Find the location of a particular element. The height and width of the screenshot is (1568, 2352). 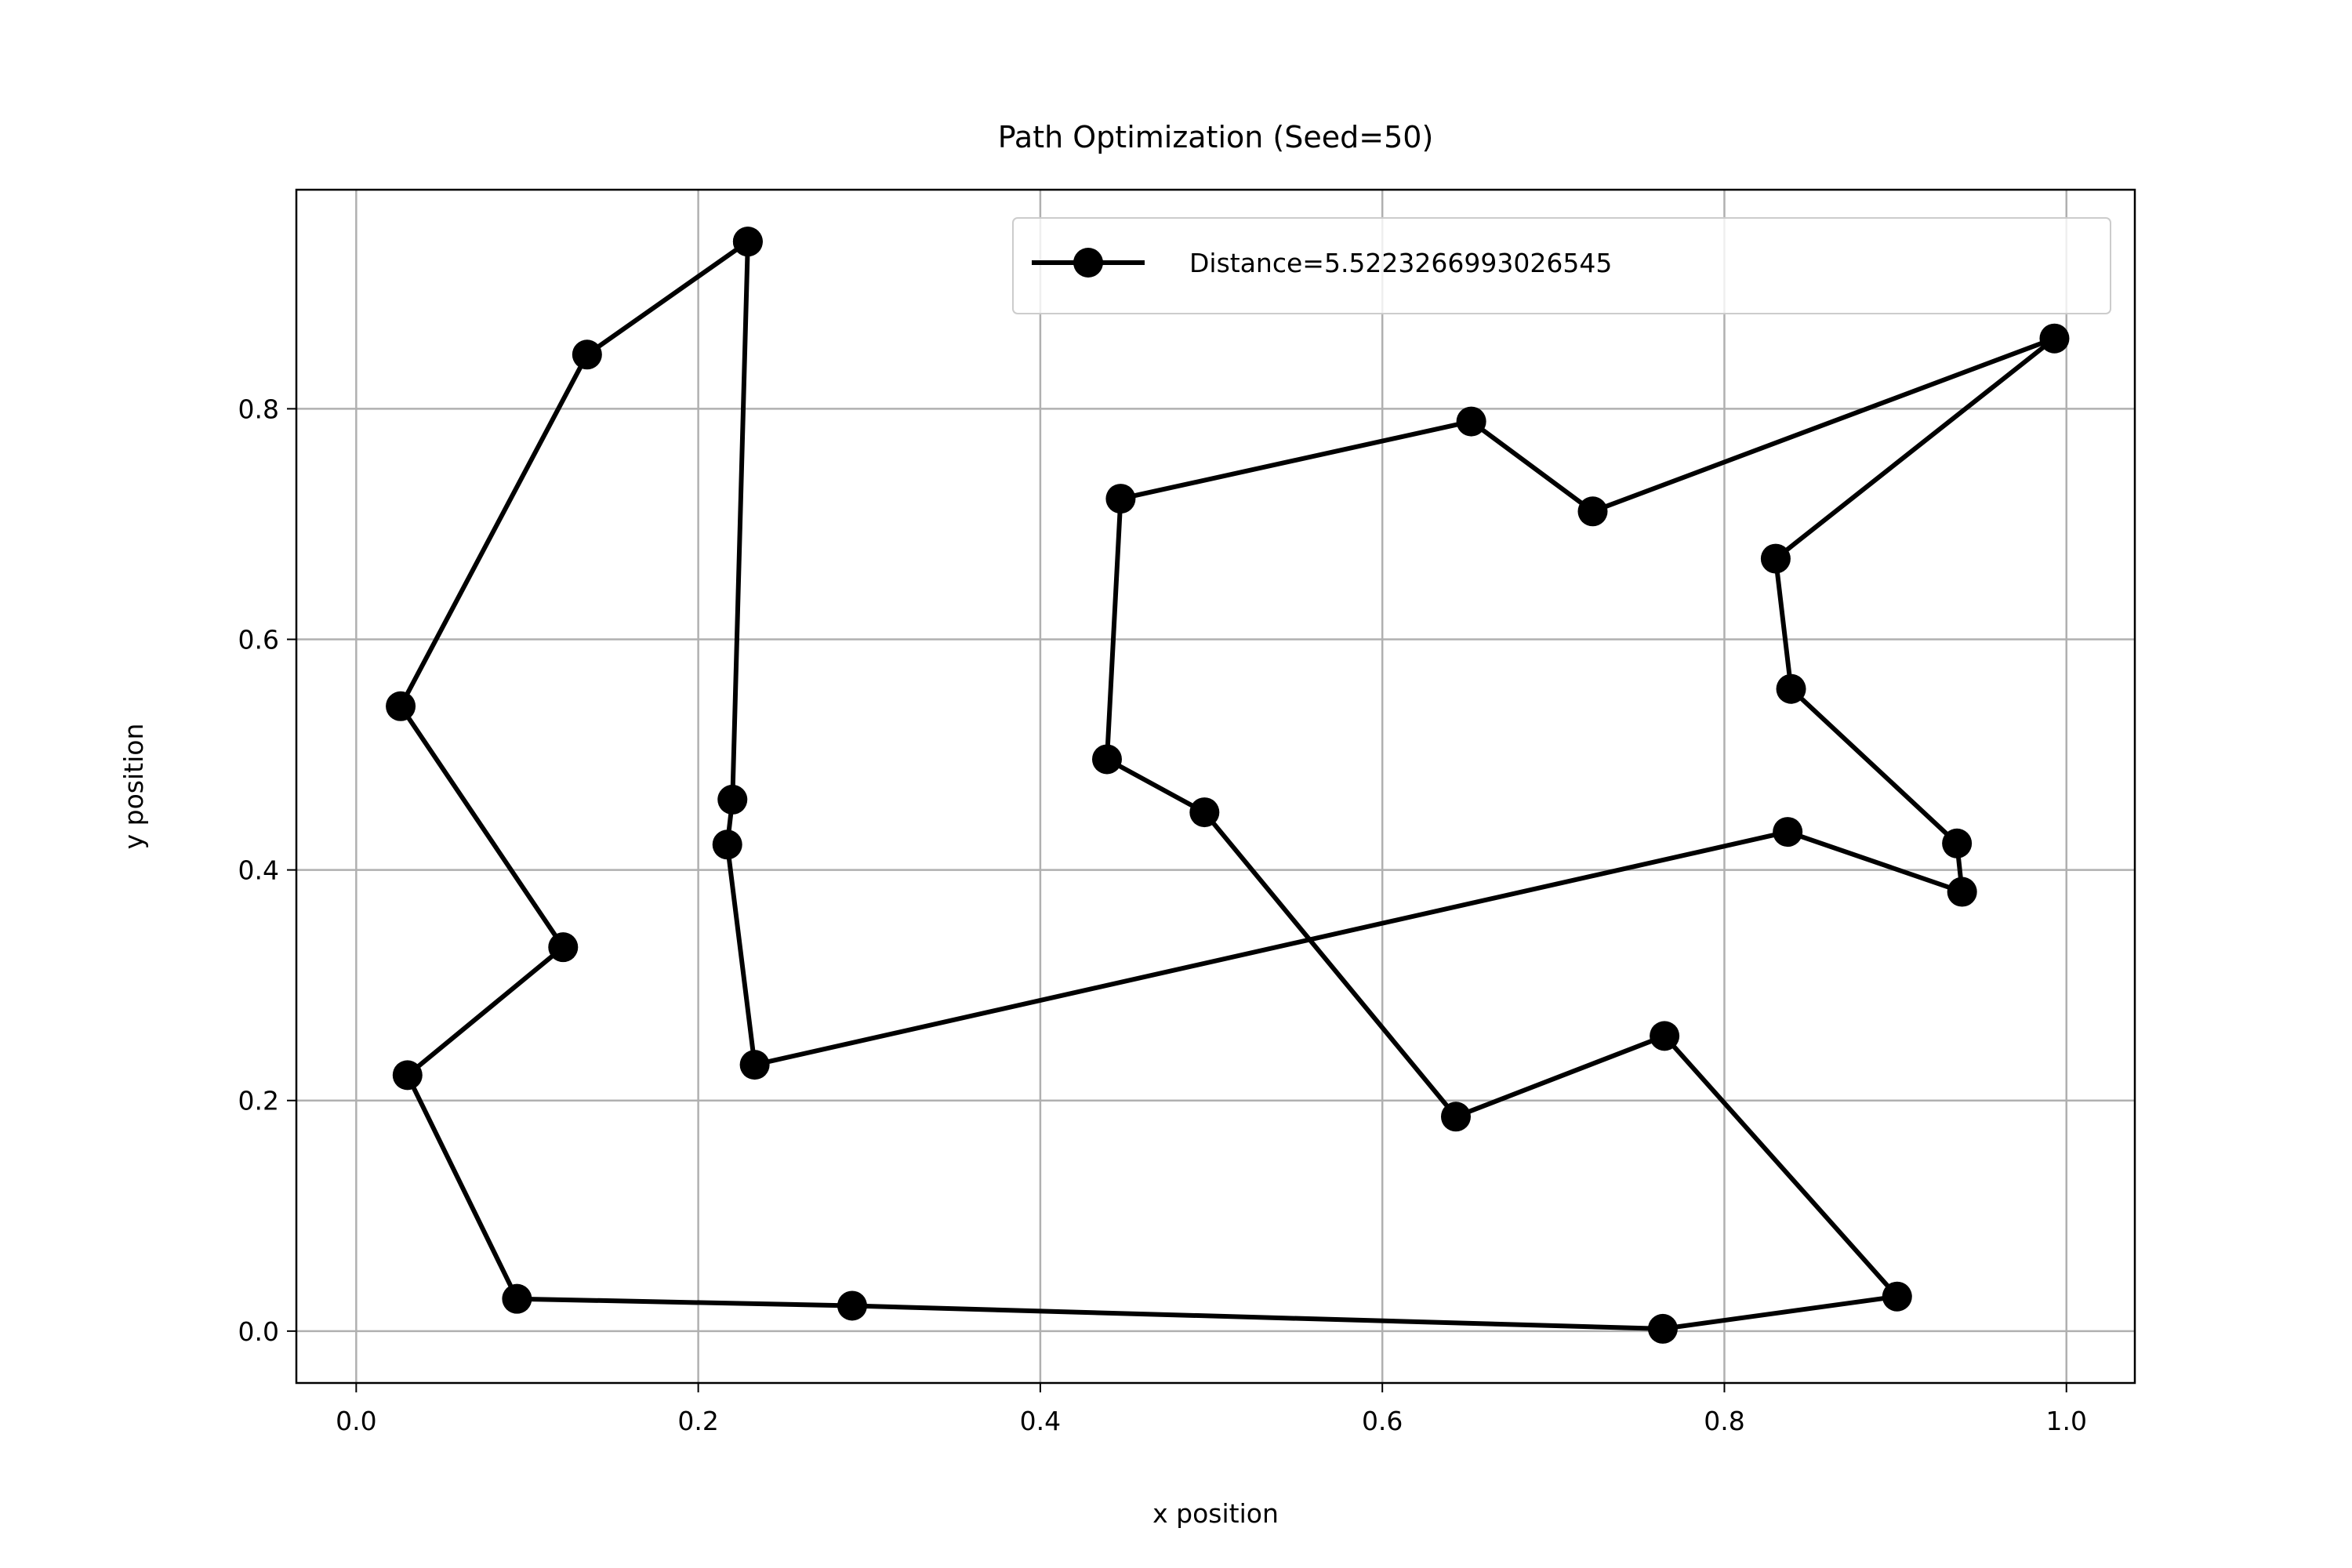

y-tick-label: 0.2 is located at coordinates (258, 1101).